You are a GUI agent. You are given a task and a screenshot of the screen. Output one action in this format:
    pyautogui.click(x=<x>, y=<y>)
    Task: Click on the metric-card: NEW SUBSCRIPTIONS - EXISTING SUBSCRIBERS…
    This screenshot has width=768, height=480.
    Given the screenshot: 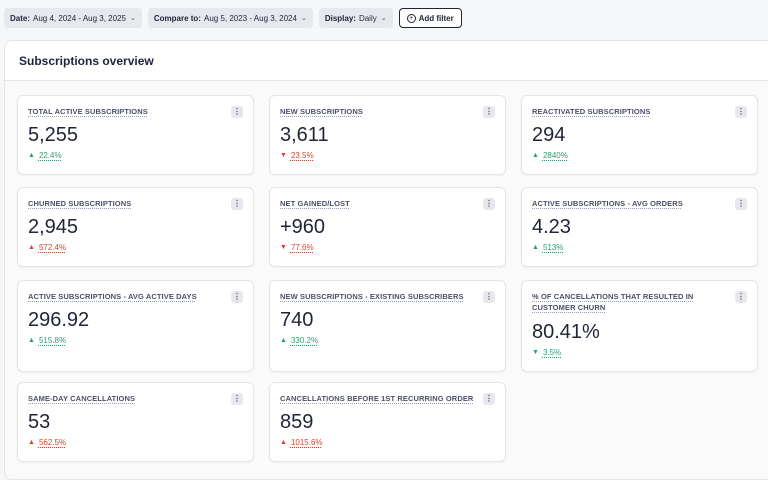 What is the action you would take?
    pyautogui.click(x=387, y=326)
    